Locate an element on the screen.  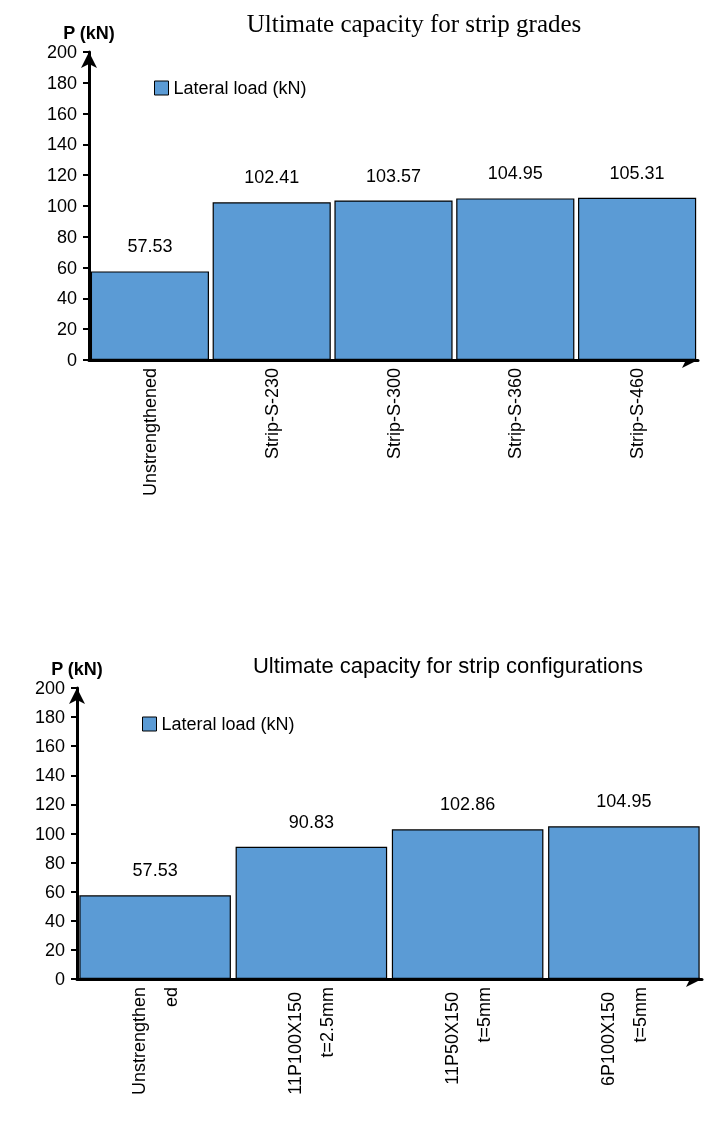
x-tick-label: Strip-S-360 is located at coordinates (515, 414).